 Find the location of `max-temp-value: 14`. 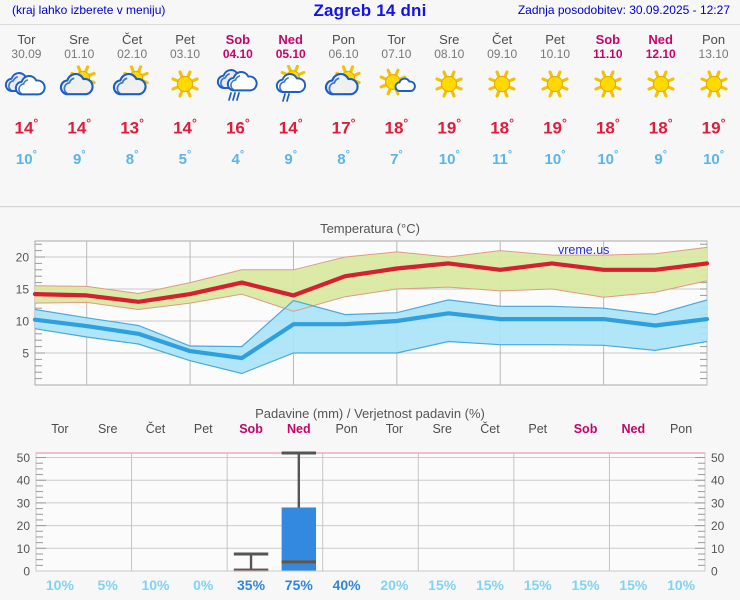

max-temp-value: 14 is located at coordinates (288, 128).